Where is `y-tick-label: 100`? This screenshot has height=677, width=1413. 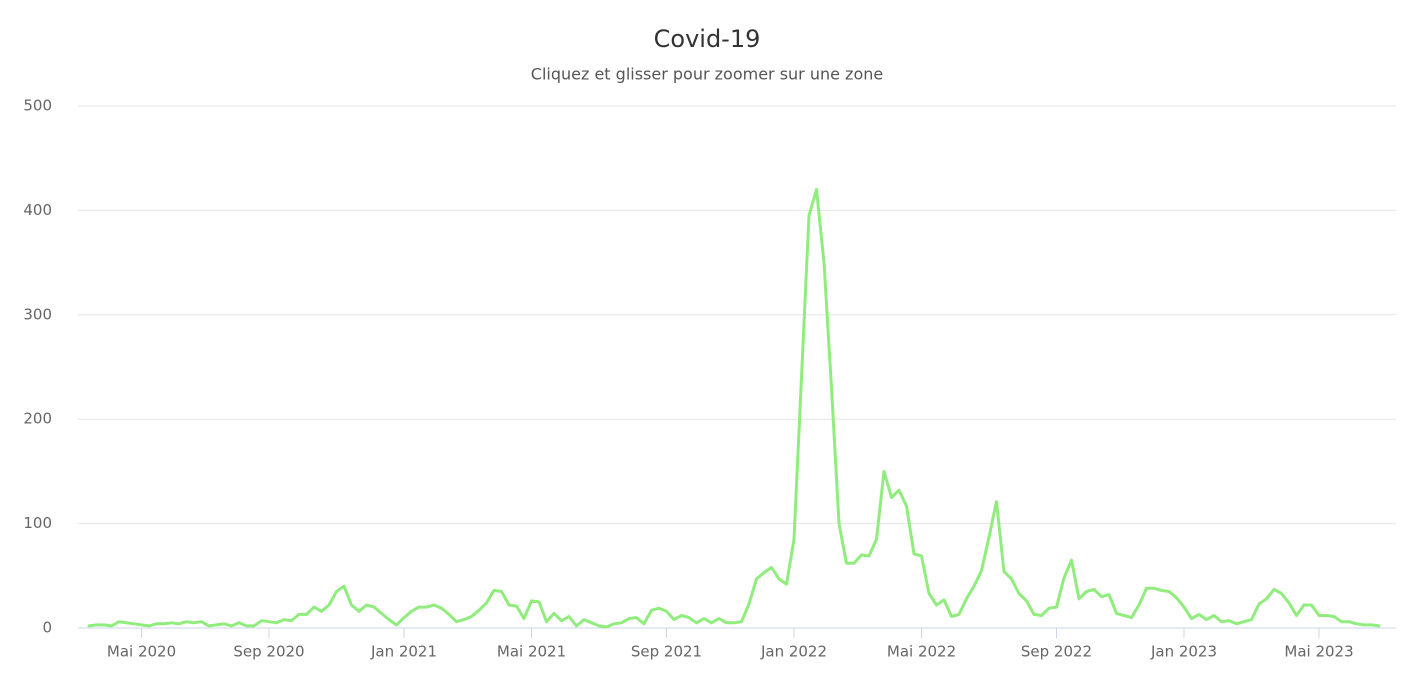
y-tick-label: 100 is located at coordinates (37, 523).